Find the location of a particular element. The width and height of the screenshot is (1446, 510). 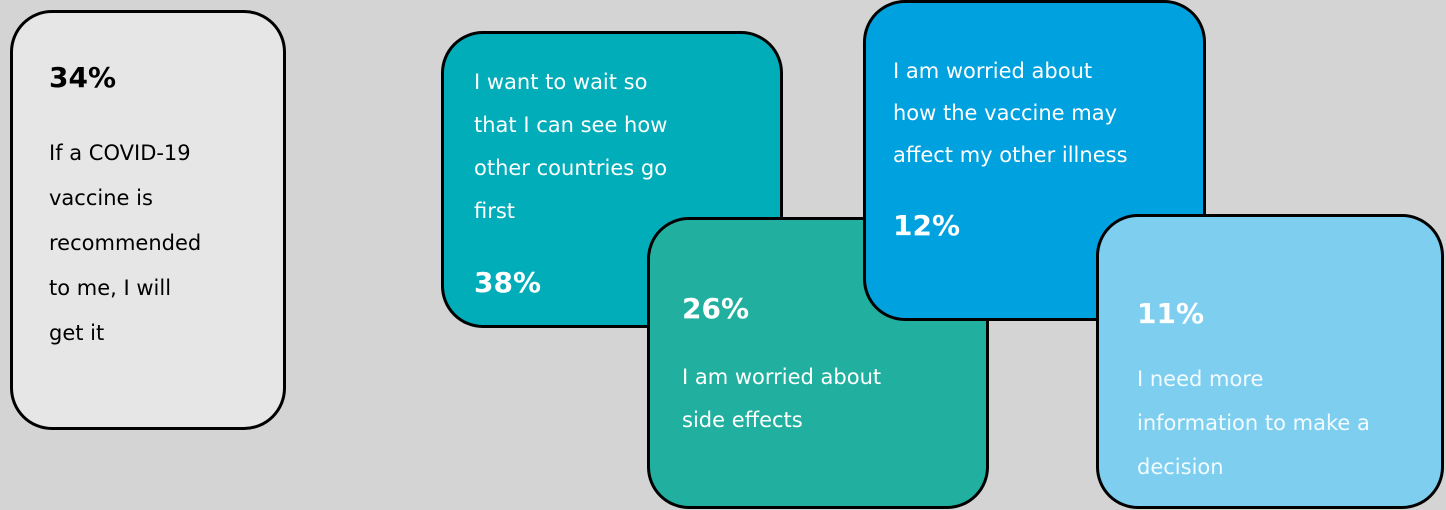

percent: 12% is located at coordinates (927, 225).